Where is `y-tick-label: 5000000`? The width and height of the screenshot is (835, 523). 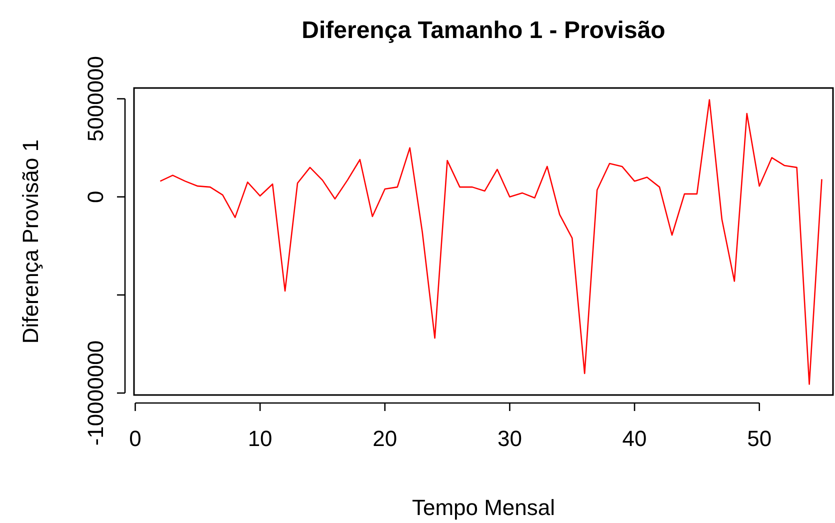 y-tick-label: 5000000 is located at coordinates (95, 99).